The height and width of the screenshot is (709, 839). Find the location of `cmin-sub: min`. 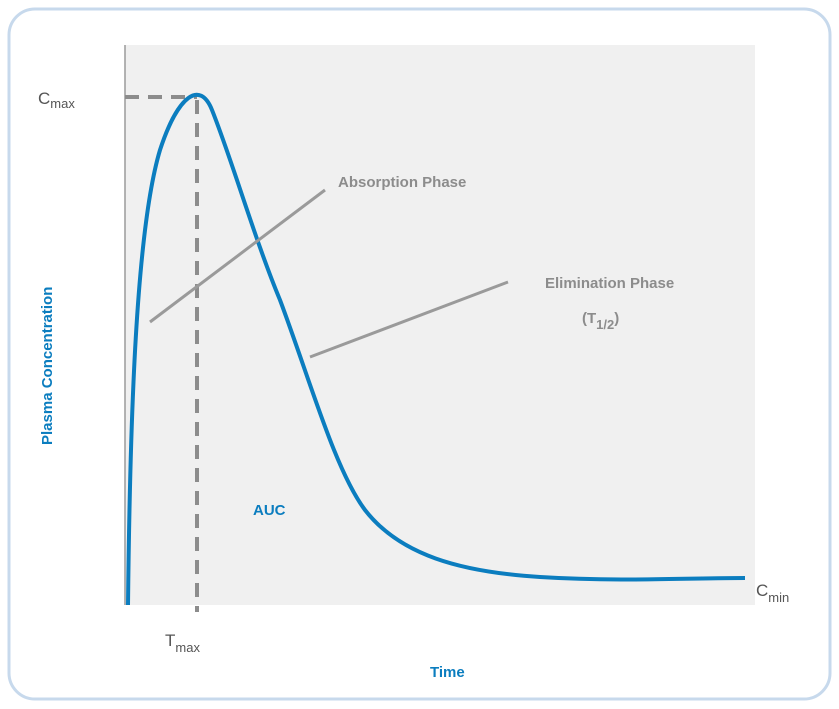

cmin-sub: min is located at coordinates (778, 597).